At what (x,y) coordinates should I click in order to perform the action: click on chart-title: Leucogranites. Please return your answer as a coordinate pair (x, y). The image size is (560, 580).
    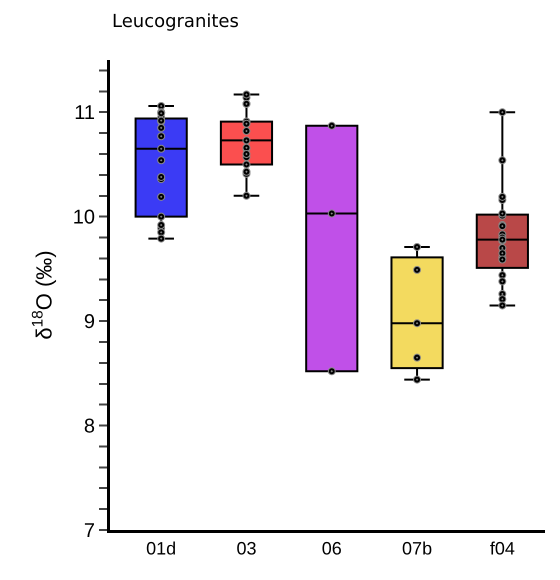
    Looking at the image, I should click on (175, 21).